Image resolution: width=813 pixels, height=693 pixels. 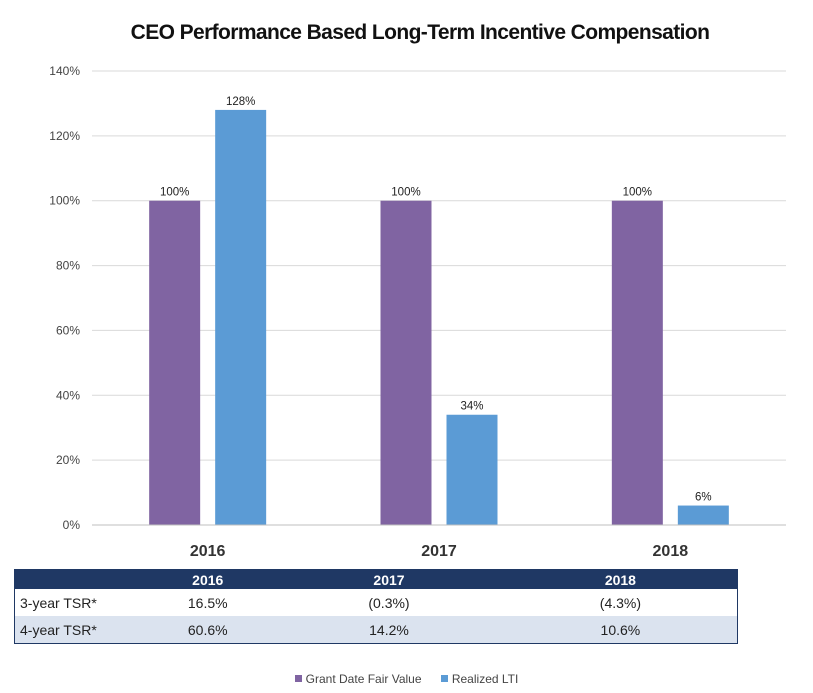 I want to click on table-row: 3-year TSR* 16.5% (0.3%) (4.3%), so click(x=376, y=602).